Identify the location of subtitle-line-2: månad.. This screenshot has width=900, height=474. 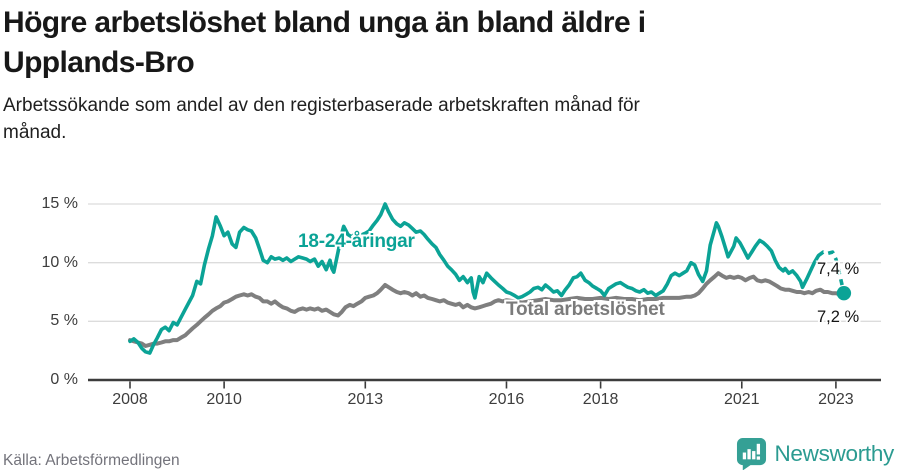
(35, 132).